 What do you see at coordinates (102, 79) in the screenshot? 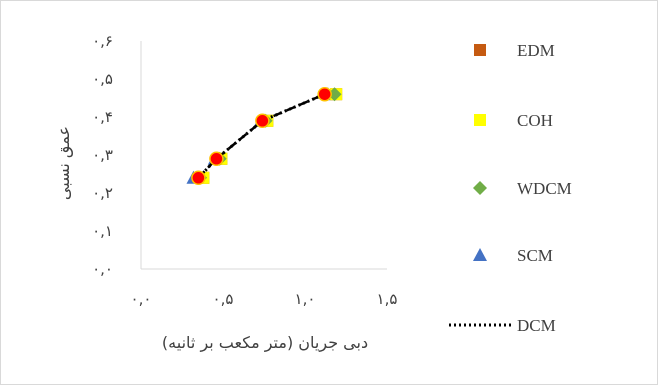
I see `y-tick-label: ۰,۵` at bounding box center [102, 79].